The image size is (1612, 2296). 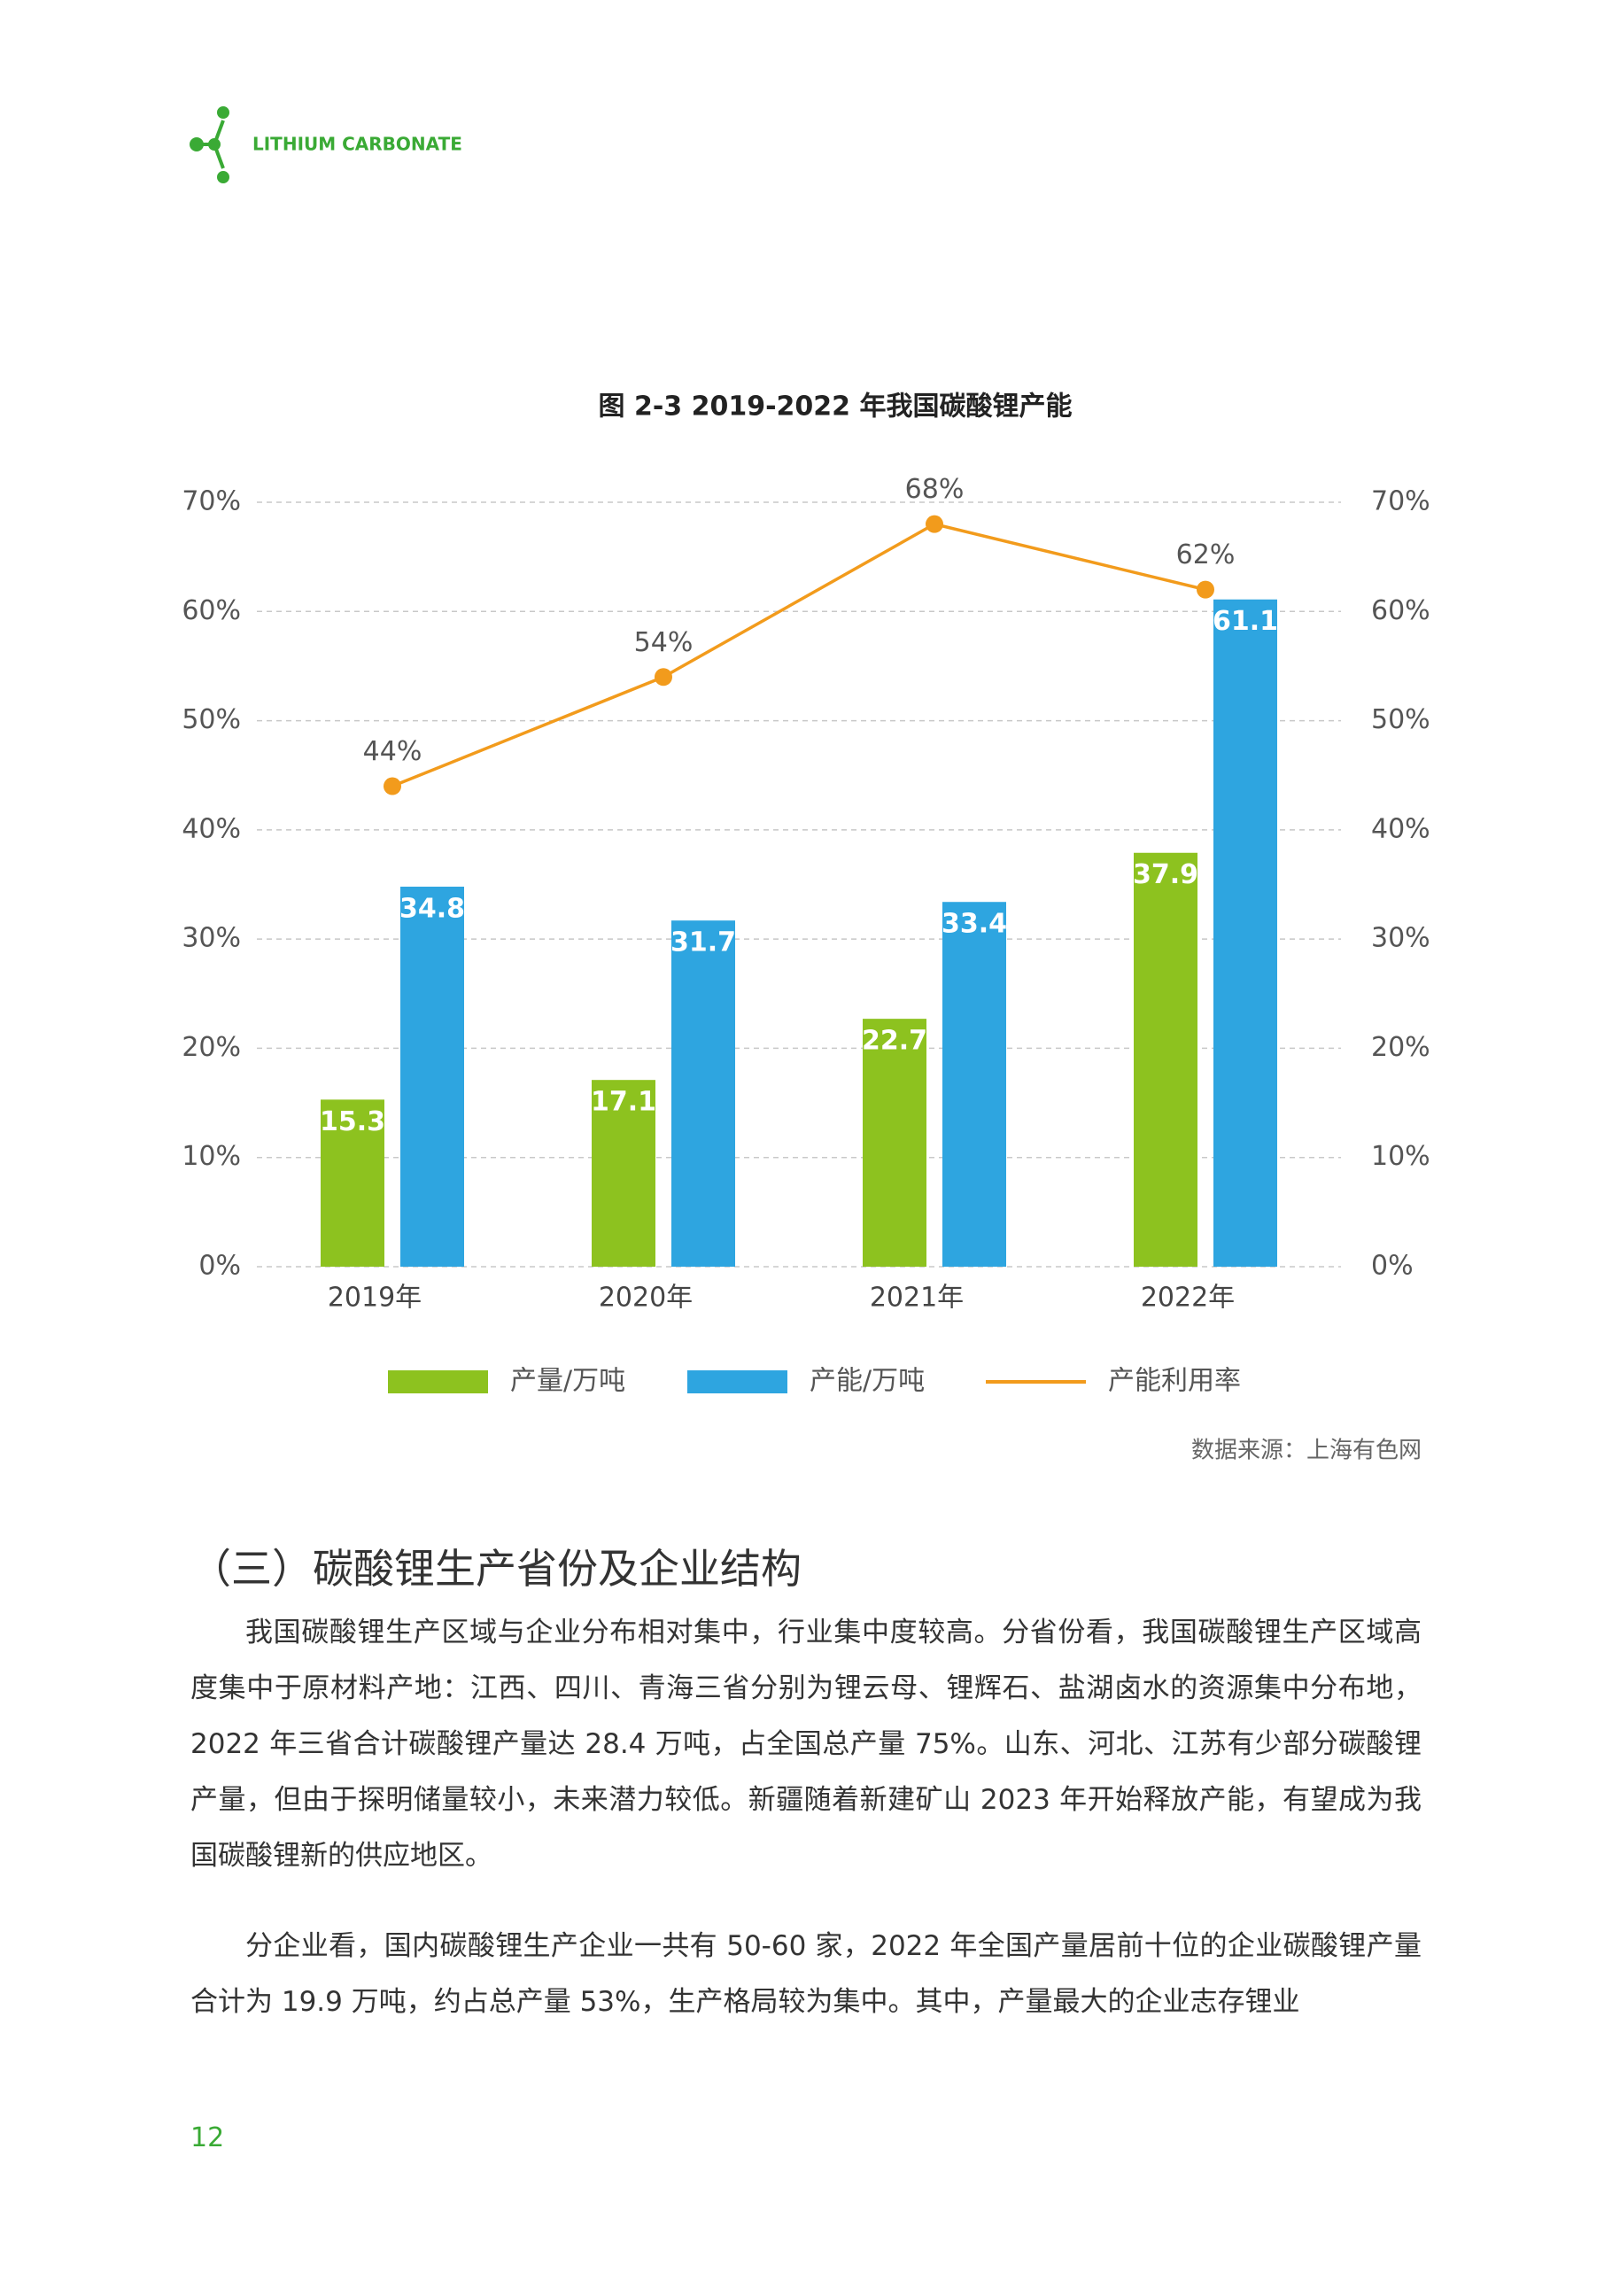 What do you see at coordinates (1392, 1267) in the screenshot?
I see `y2-tick-label: 0%` at bounding box center [1392, 1267].